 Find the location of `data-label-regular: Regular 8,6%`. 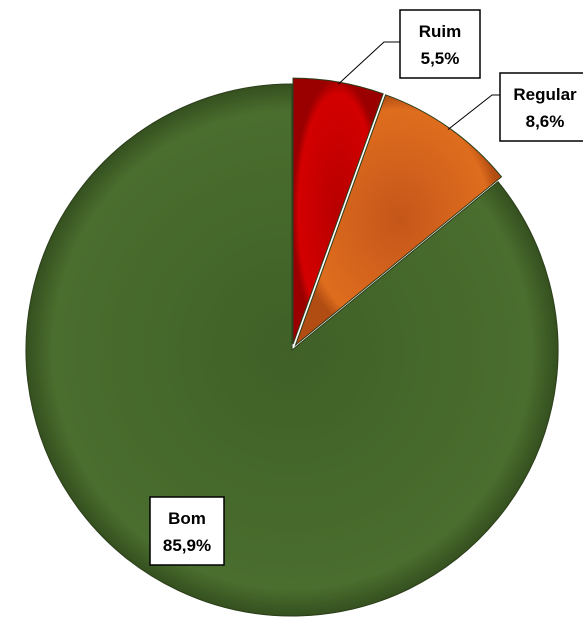

data-label-regular: Regular 8,6% is located at coordinates (541, 107).